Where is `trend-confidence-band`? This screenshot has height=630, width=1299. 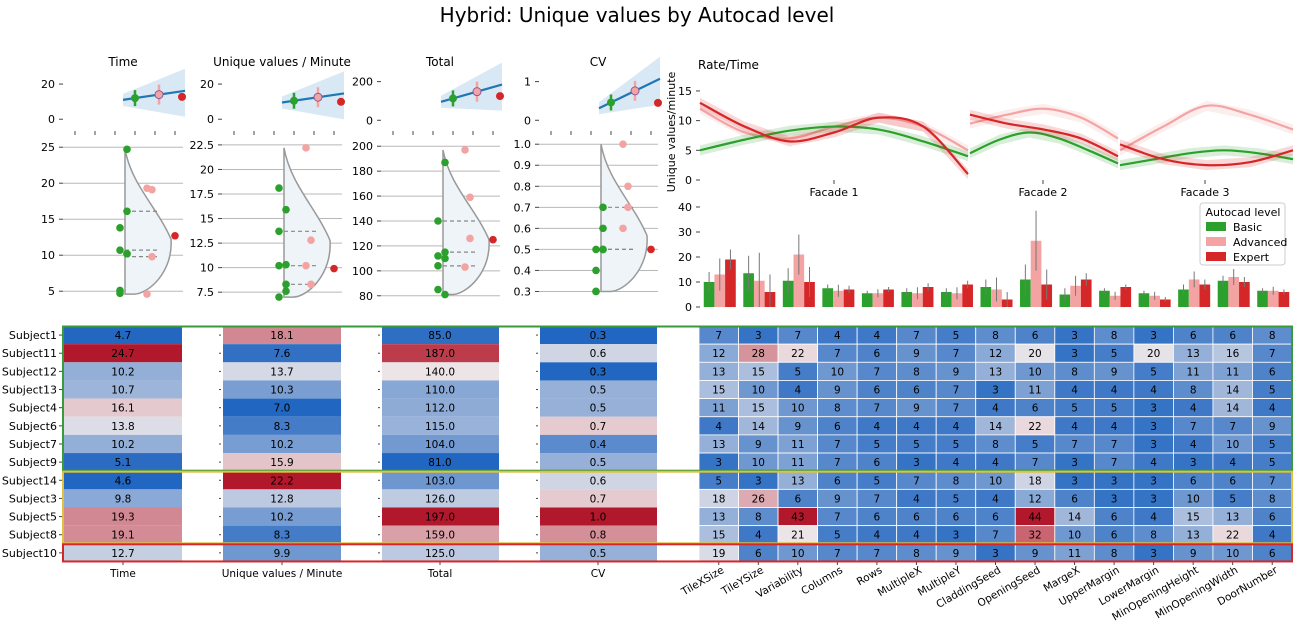 trend-confidence-band is located at coordinates (154, 92).